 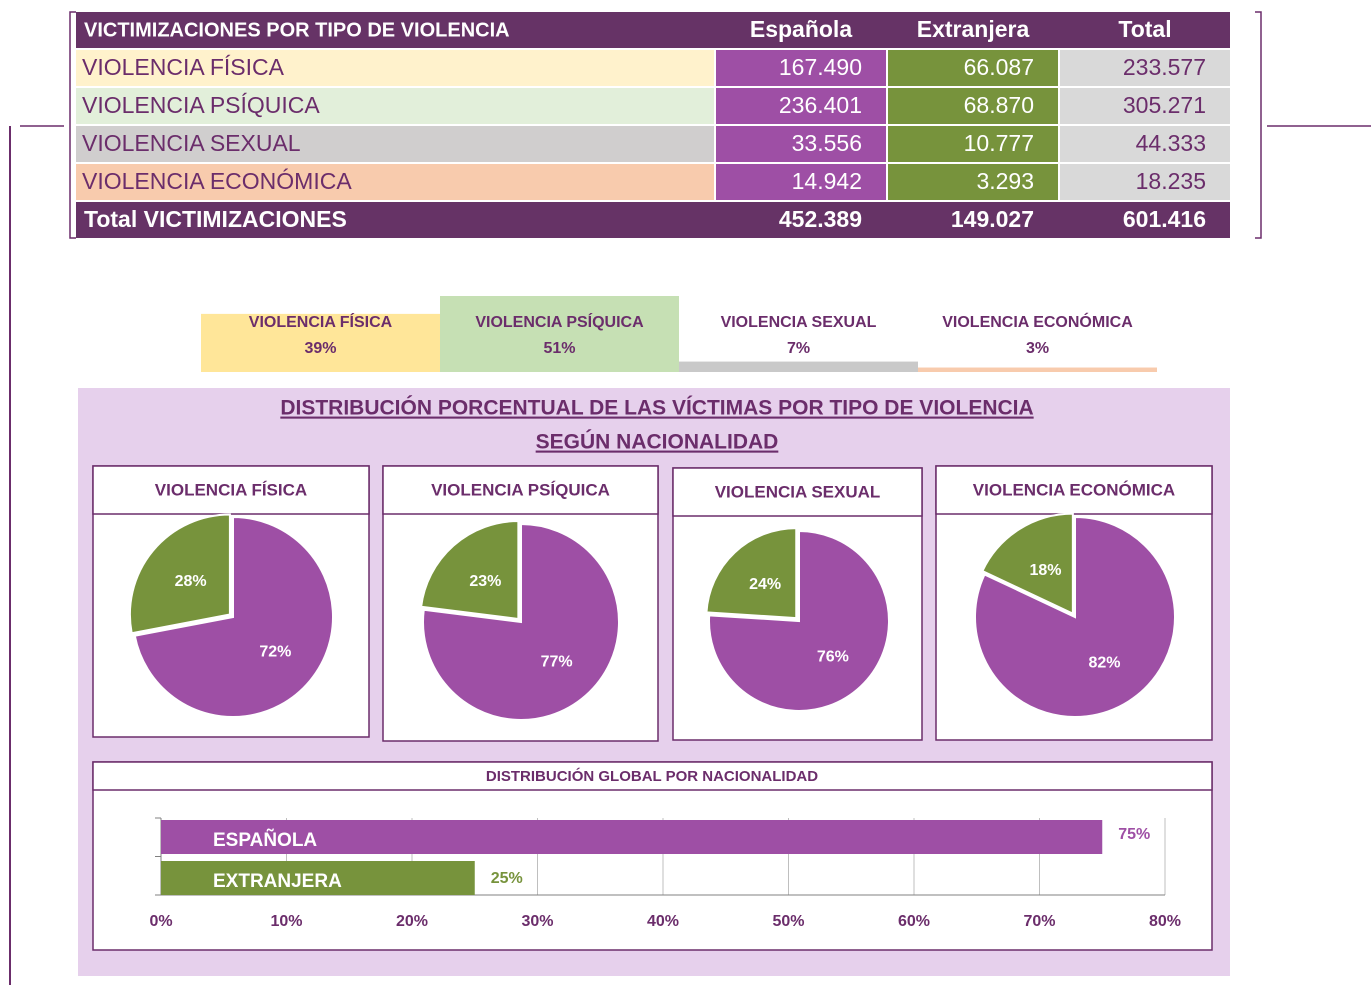 I want to click on bar-value-label: 25%, so click(x=507, y=878).